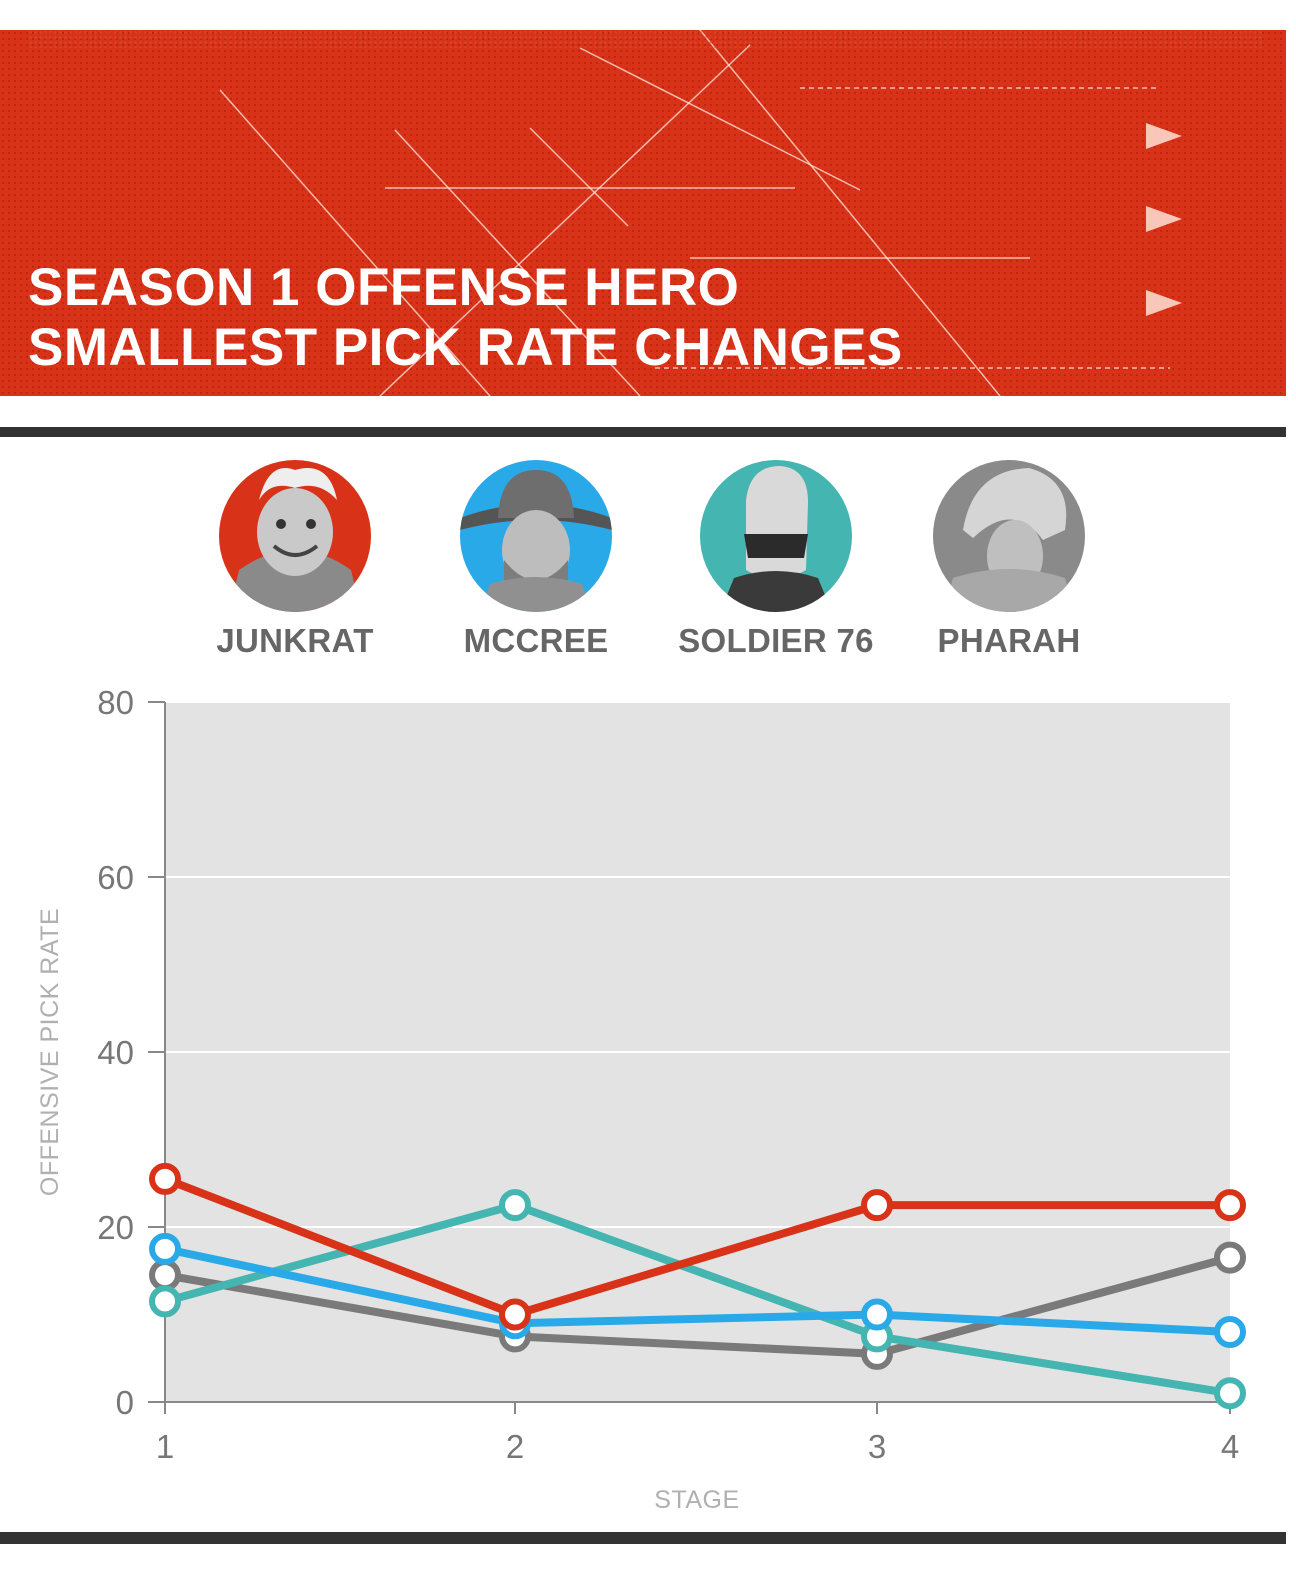 The width and height of the screenshot is (1296, 1580). I want to click on y-tick-label-20: 20, so click(115, 1227).